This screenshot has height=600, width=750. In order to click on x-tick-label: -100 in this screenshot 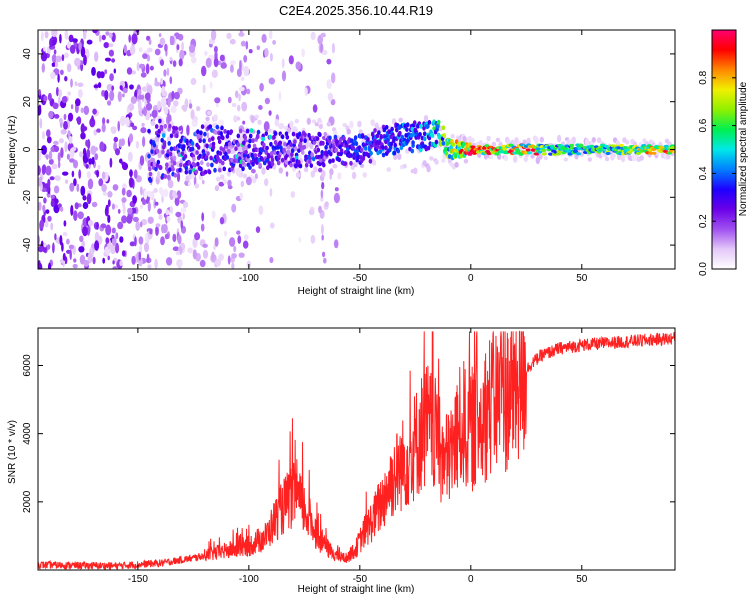, I will do `click(249, 278)`.